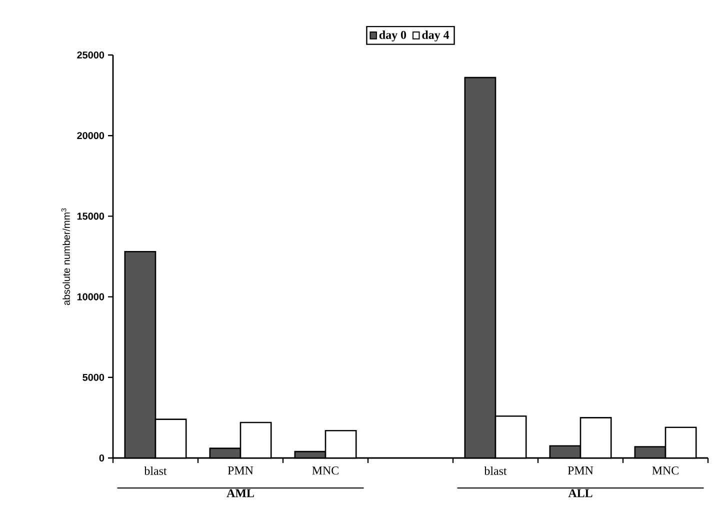 The image size is (719, 517). What do you see at coordinates (90, 136) in the screenshot?
I see `y-tick-label: 20000` at bounding box center [90, 136].